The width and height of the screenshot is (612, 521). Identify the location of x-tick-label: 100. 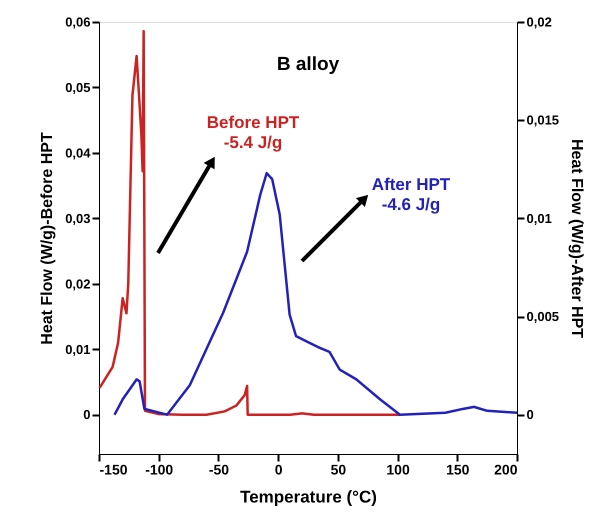
(398, 470).